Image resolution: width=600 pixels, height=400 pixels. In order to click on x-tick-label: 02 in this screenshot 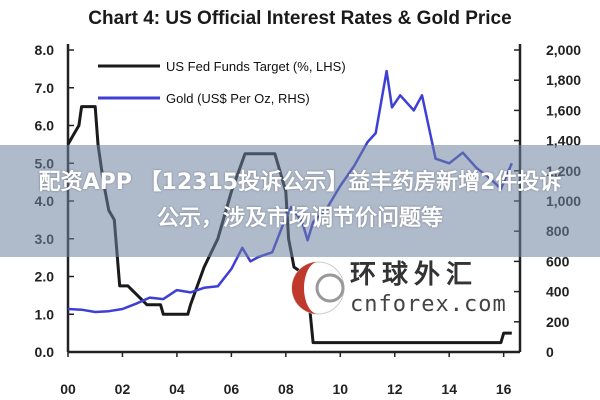, I will do `click(123, 389)`.